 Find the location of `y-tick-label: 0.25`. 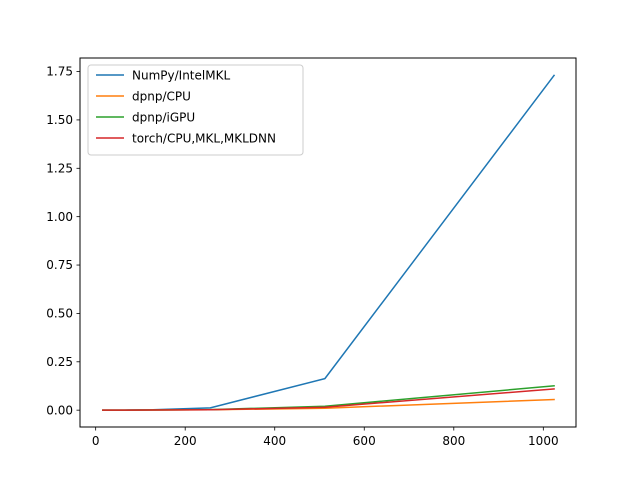

y-tick-label: 0.25 is located at coordinates (59, 362).